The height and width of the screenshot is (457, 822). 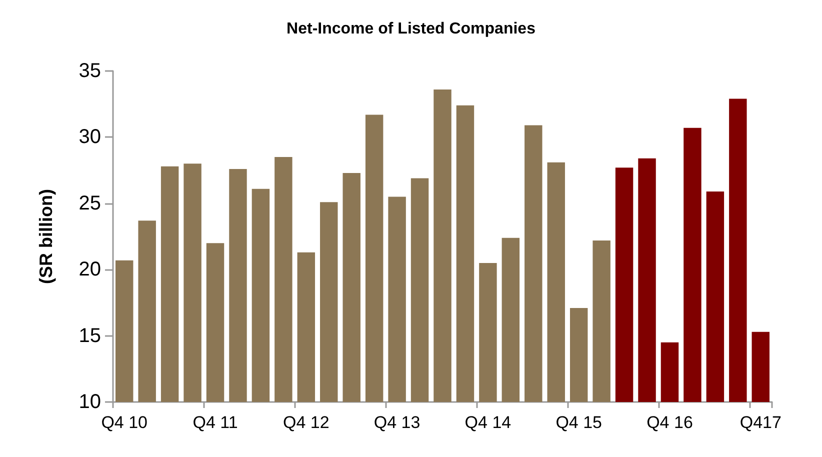 What do you see at coordinates (411, 29) in the screenshot?
I see `chart-title: Net-Income of Listed Companies` at bounding box center [411, 29].